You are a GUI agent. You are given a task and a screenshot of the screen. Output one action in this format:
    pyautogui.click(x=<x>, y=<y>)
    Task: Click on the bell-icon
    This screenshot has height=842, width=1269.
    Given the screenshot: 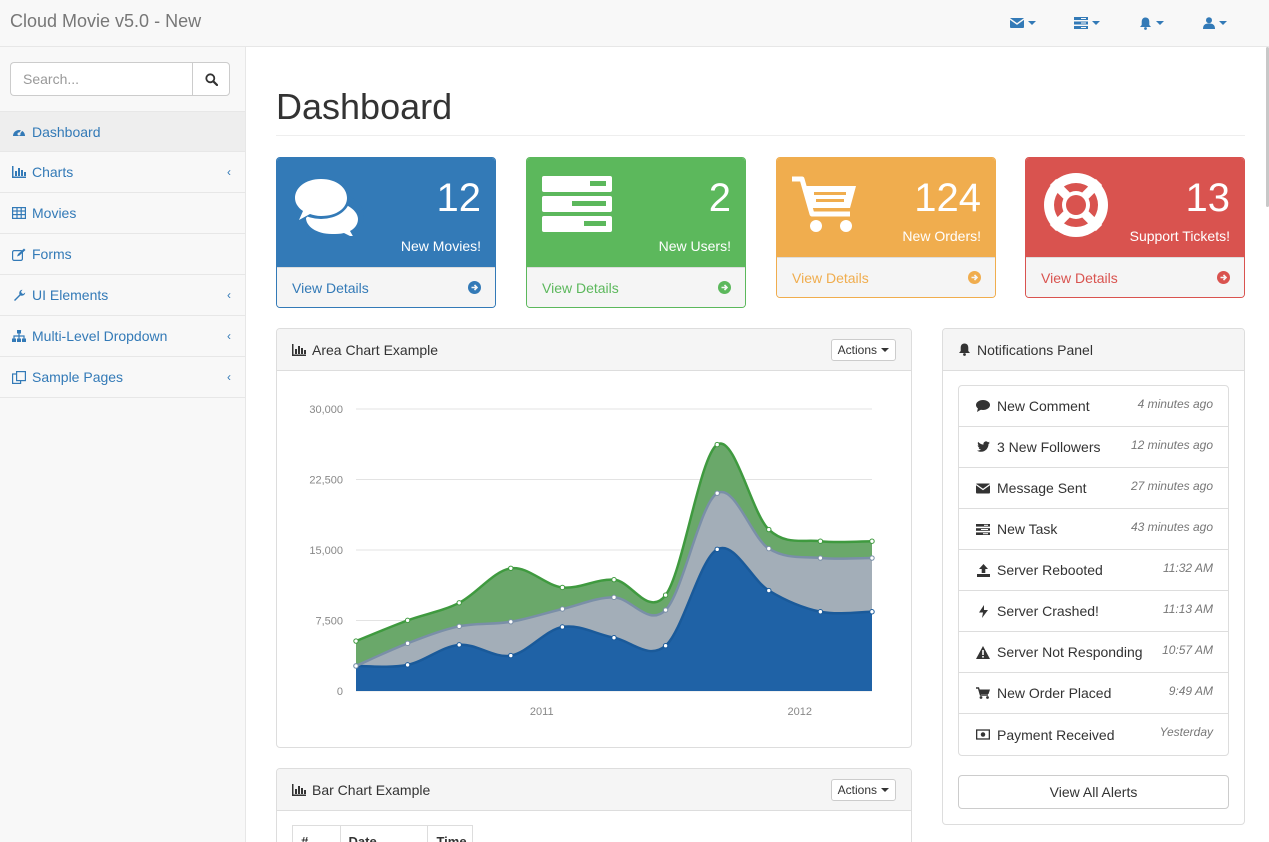 What is the action you would take?
    pyautogui.click(x=1145, y=23)
    